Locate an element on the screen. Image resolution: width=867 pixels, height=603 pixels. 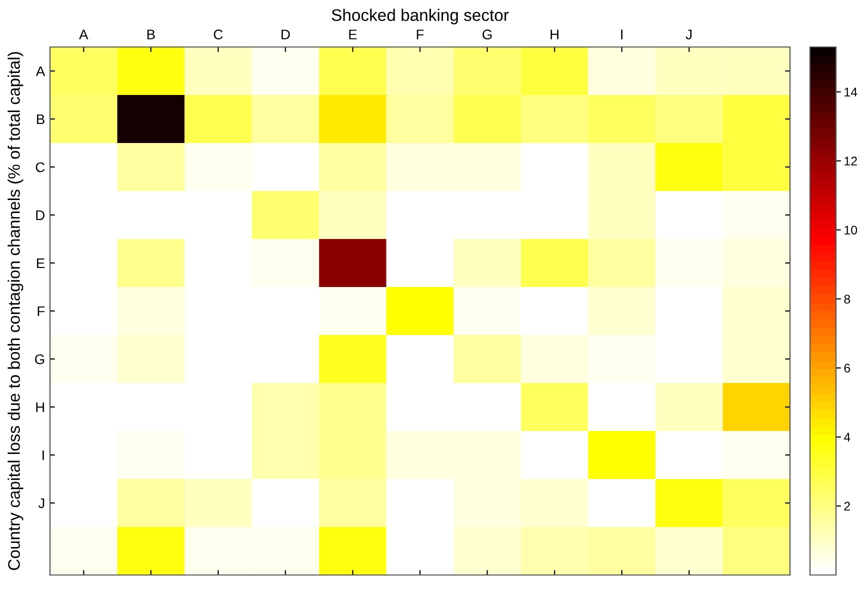
y-tick-label: D is located at coordinates (40, 215).